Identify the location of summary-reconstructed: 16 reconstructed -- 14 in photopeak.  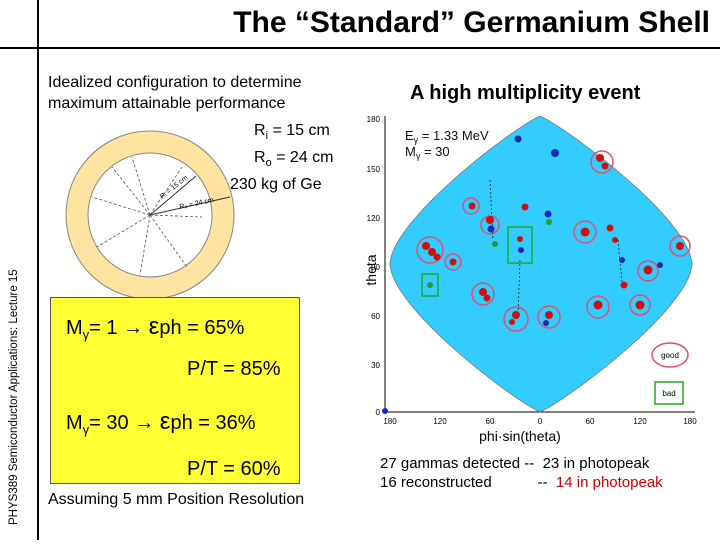
(521, 482).